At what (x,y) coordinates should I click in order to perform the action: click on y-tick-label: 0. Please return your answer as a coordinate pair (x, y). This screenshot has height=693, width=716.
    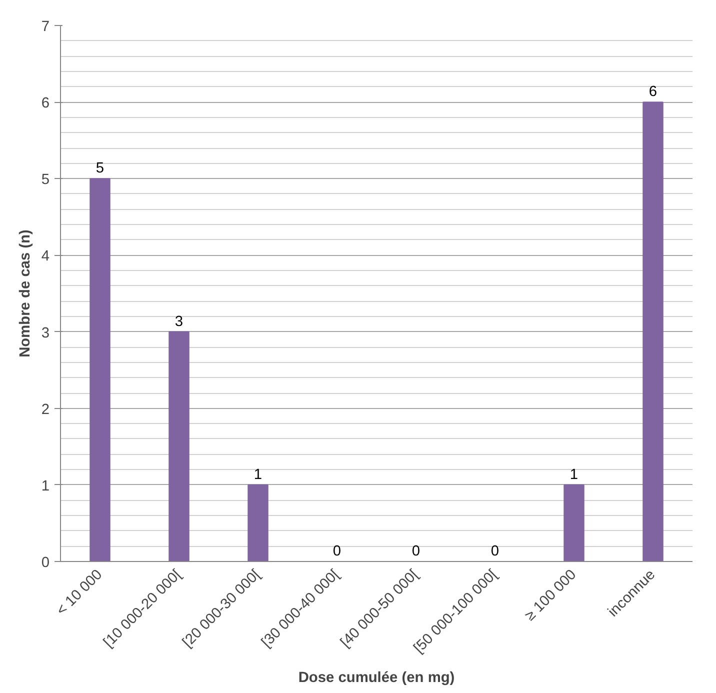
    Looking at the image, I should click on (45, 563).